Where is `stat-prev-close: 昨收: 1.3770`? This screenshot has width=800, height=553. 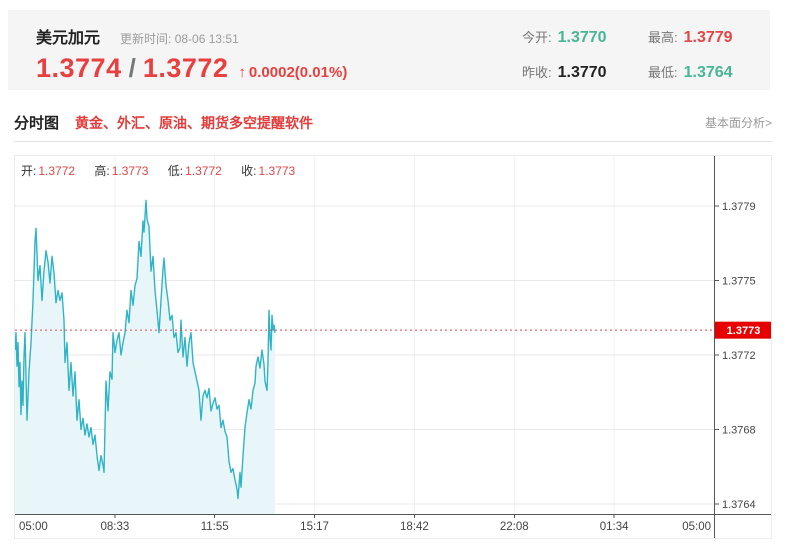
stat-prev-close: 昨收: 1.3770 is located at coordinates (570, 72).